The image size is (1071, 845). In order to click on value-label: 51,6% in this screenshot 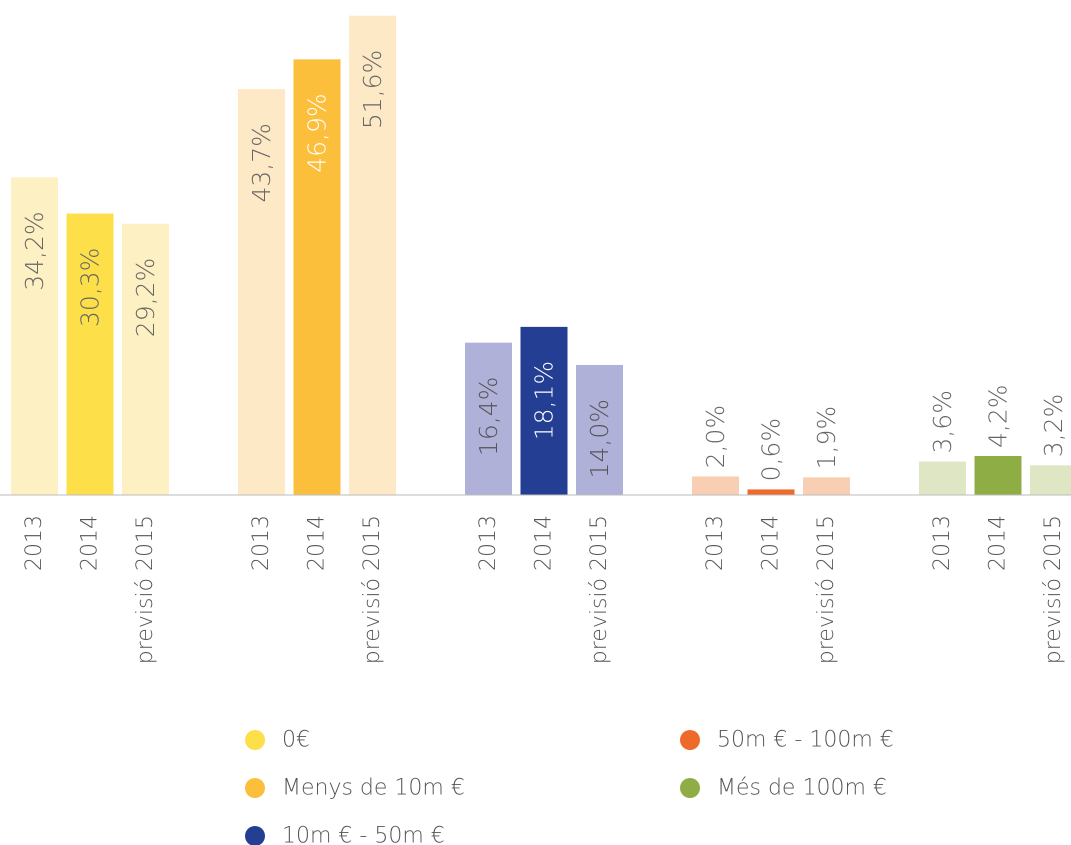, I will do `click(372, 89)`.